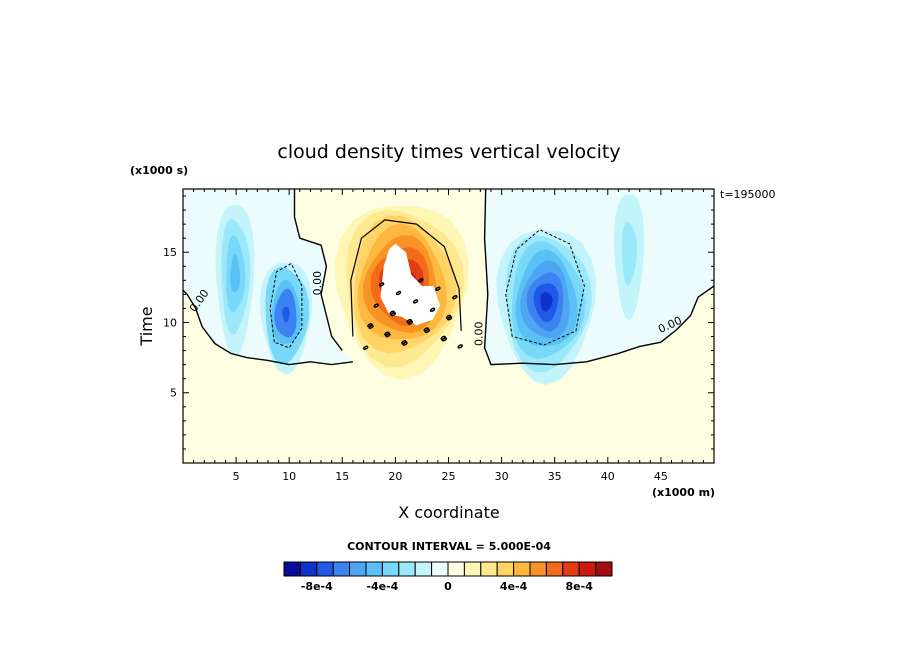 The width and height of the screenshot is (904, 654). What do you see at coordinates (449, 546) in the screenshot?
I see `contour-interval-label: CONTOUR INTERVAL = 5.000E-04` at bounding box center [449, 546].